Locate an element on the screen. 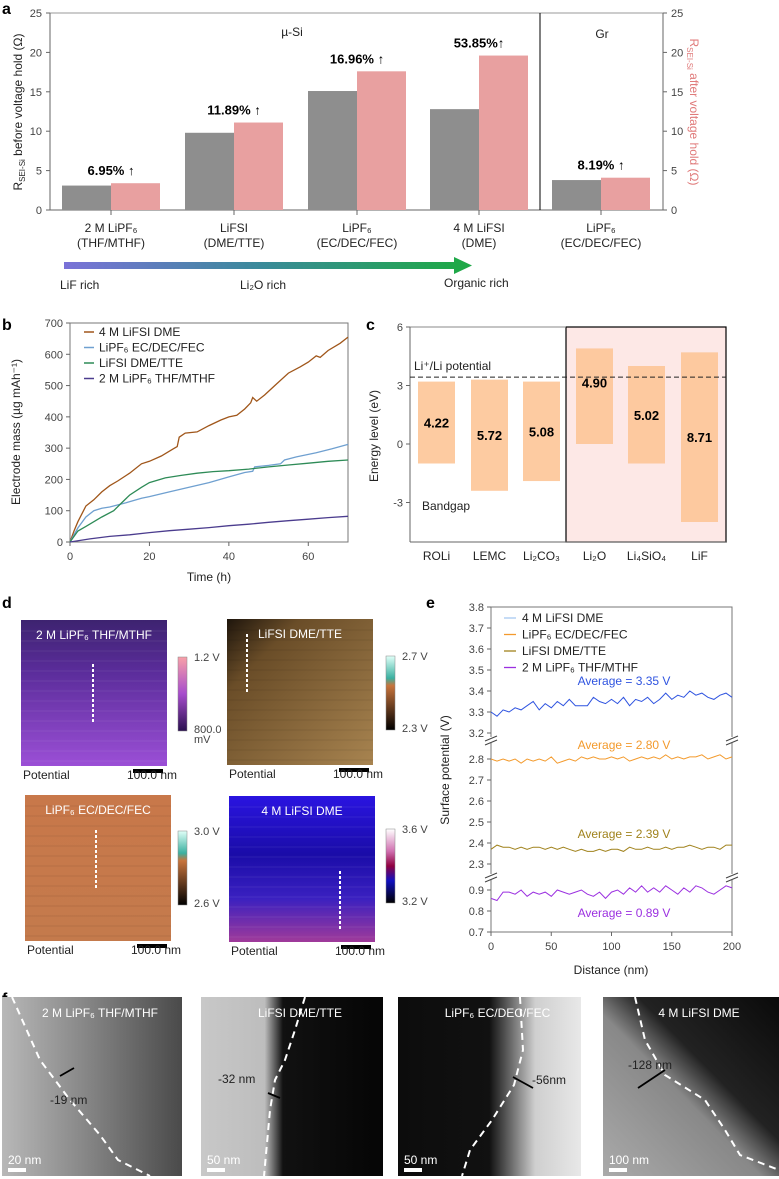  legend-label: 4 M LiFSI DME is located at coordinates (139, 332).